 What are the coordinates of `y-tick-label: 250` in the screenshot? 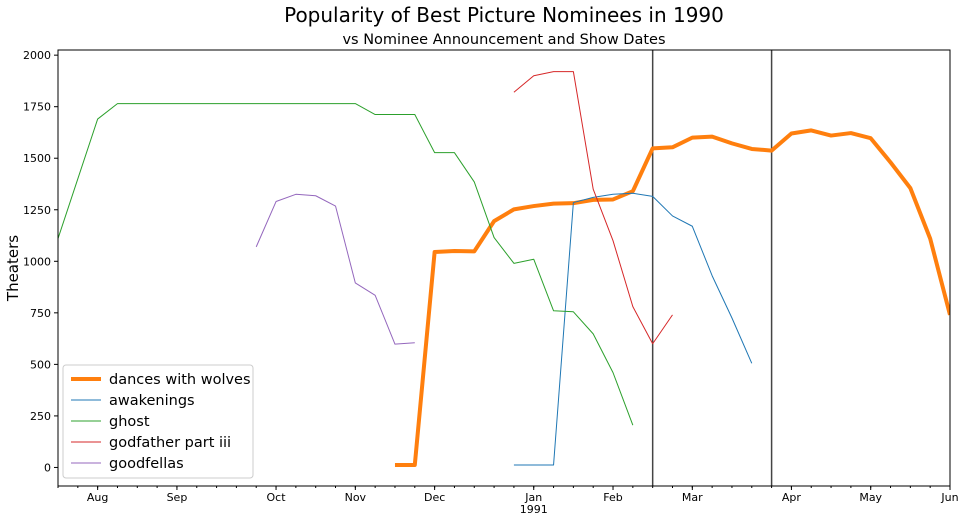 It's located at (40, 416).